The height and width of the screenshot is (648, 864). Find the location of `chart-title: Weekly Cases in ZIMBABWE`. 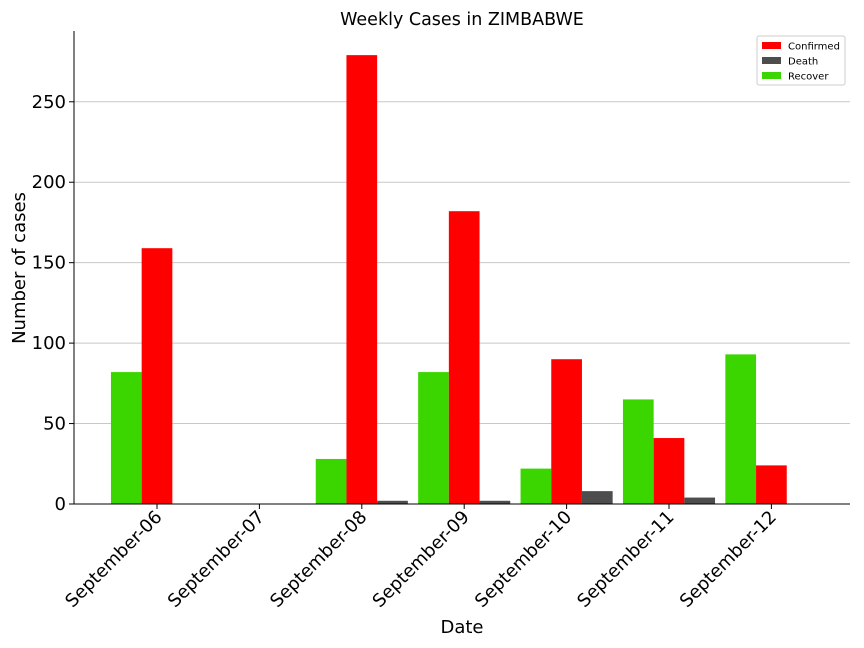

chart-title: Weekly Cases in ZIMBABWE is located at coordinates (462, 20).